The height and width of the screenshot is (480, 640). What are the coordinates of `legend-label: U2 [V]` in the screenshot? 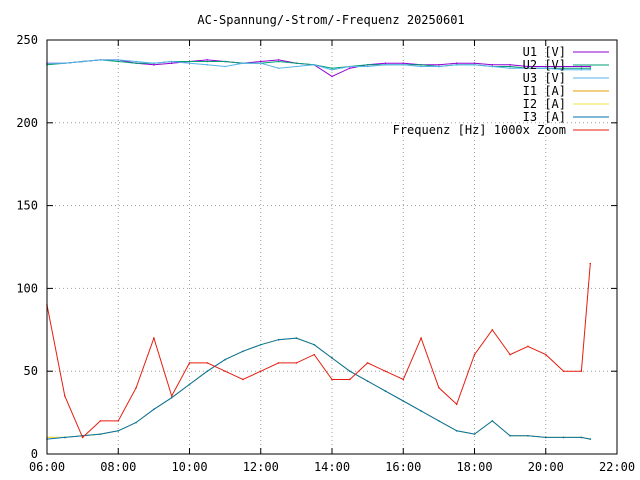 It's located at (544, 65).